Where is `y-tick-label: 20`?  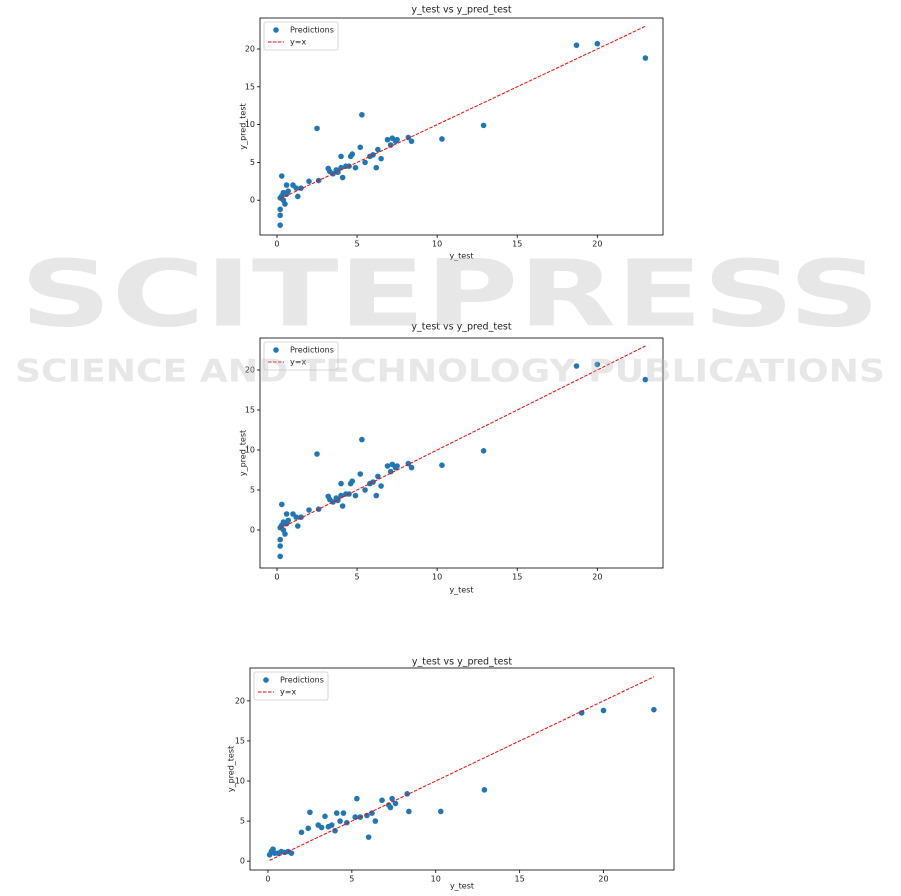 y-tick-label: 20 is located at coordinates (240, 700).